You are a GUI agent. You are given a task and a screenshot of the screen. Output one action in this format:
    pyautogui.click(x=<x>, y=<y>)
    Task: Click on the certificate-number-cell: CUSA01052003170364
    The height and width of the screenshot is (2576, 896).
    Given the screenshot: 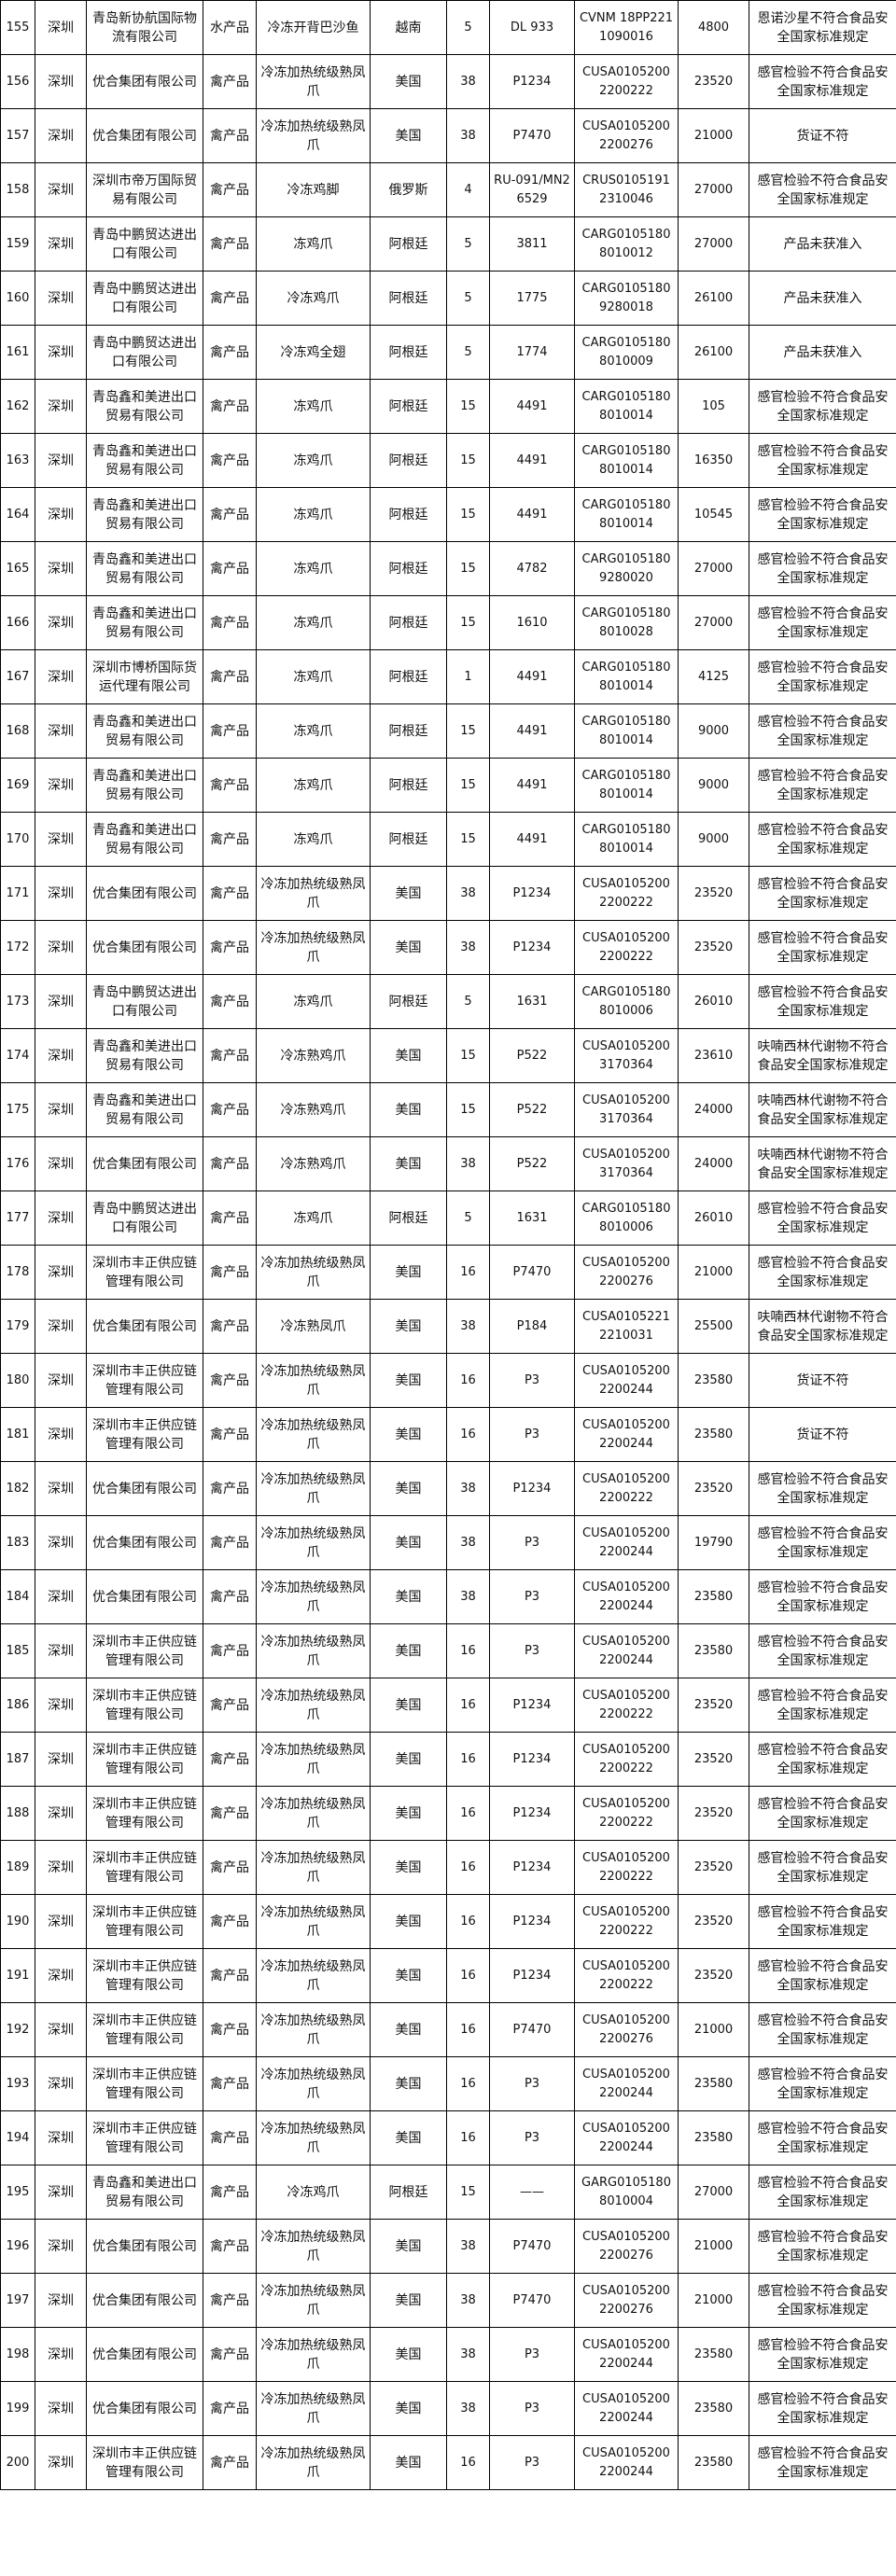 What is the action you would take?
    pyautogui.click(x=626, y=1055)
    